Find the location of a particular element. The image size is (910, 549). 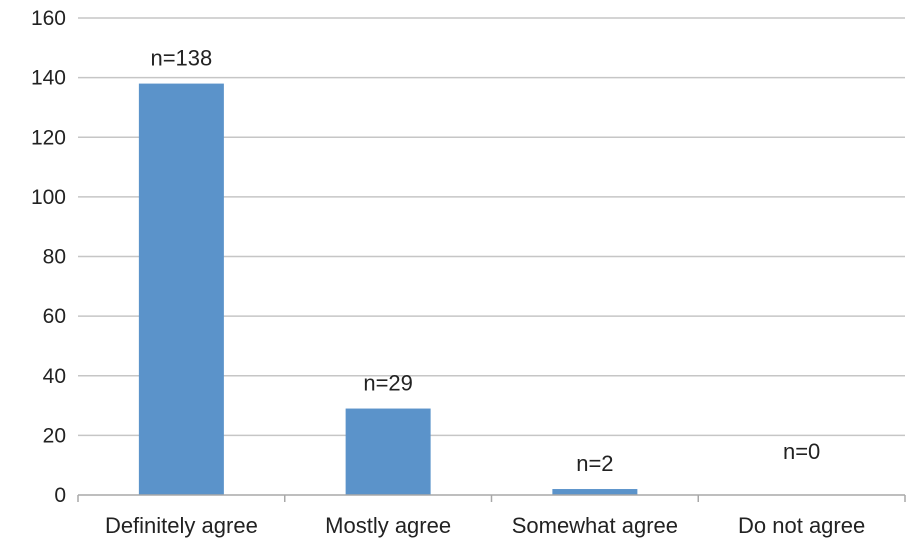

data-label: n=29 is located at coordinates (388, 383).